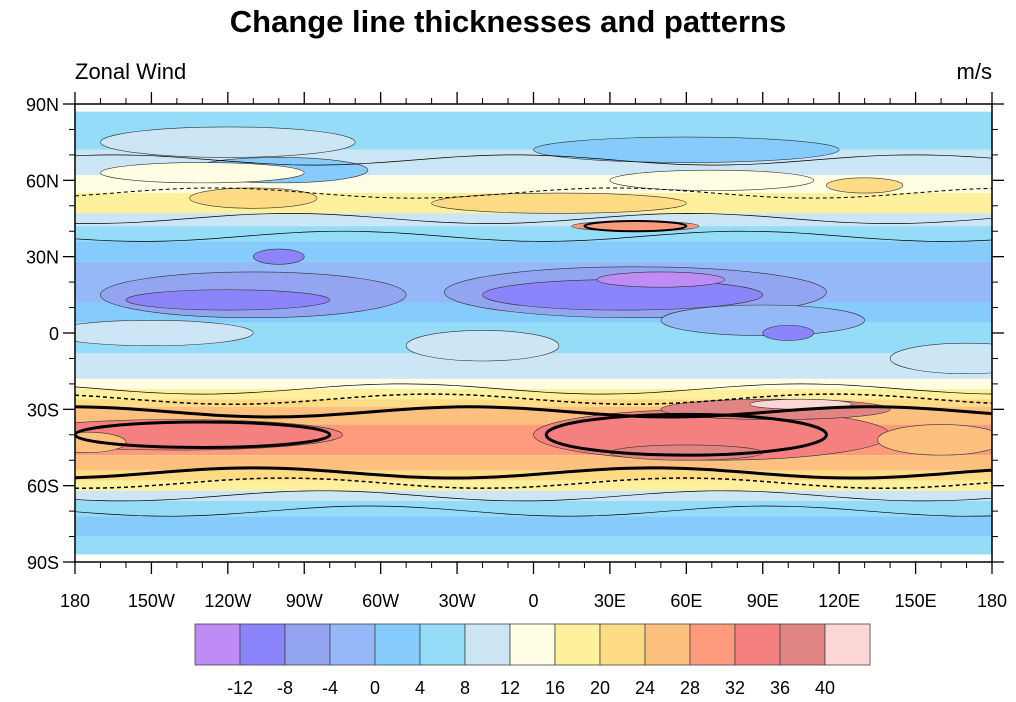 The width and height of the screenshot is (1016, 702). What do you see at coordinates (508, 21) in the screenshot?
I see `chart-title: Change line thicknesses and patterns` at bounding box center [508, 21].